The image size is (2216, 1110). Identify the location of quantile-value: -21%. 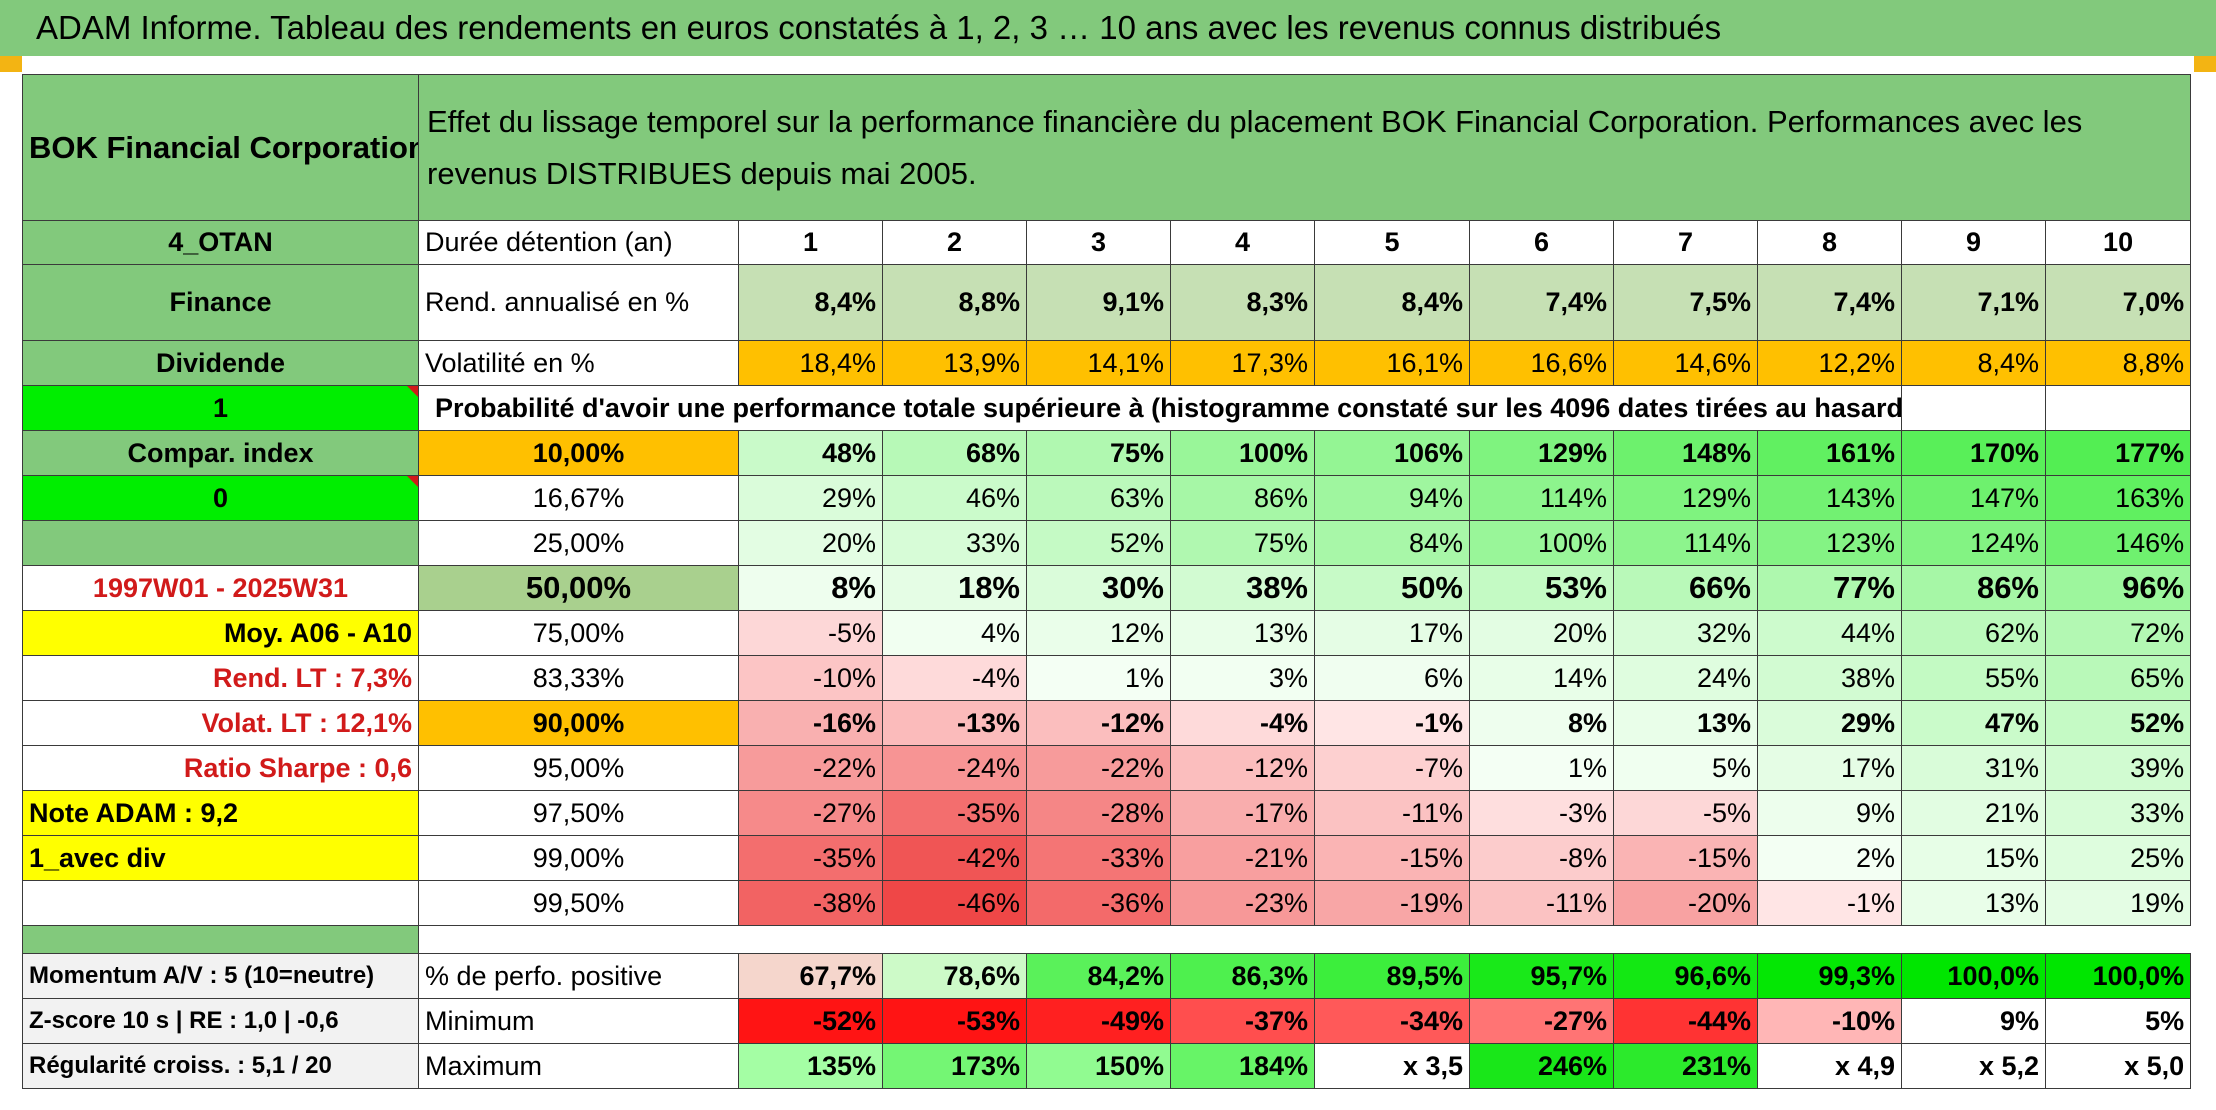
(1242, 858).